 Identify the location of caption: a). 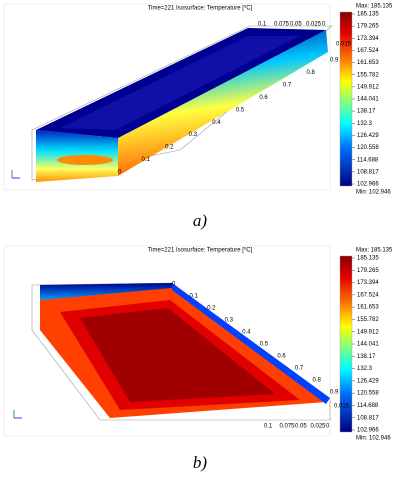
(200, 220).